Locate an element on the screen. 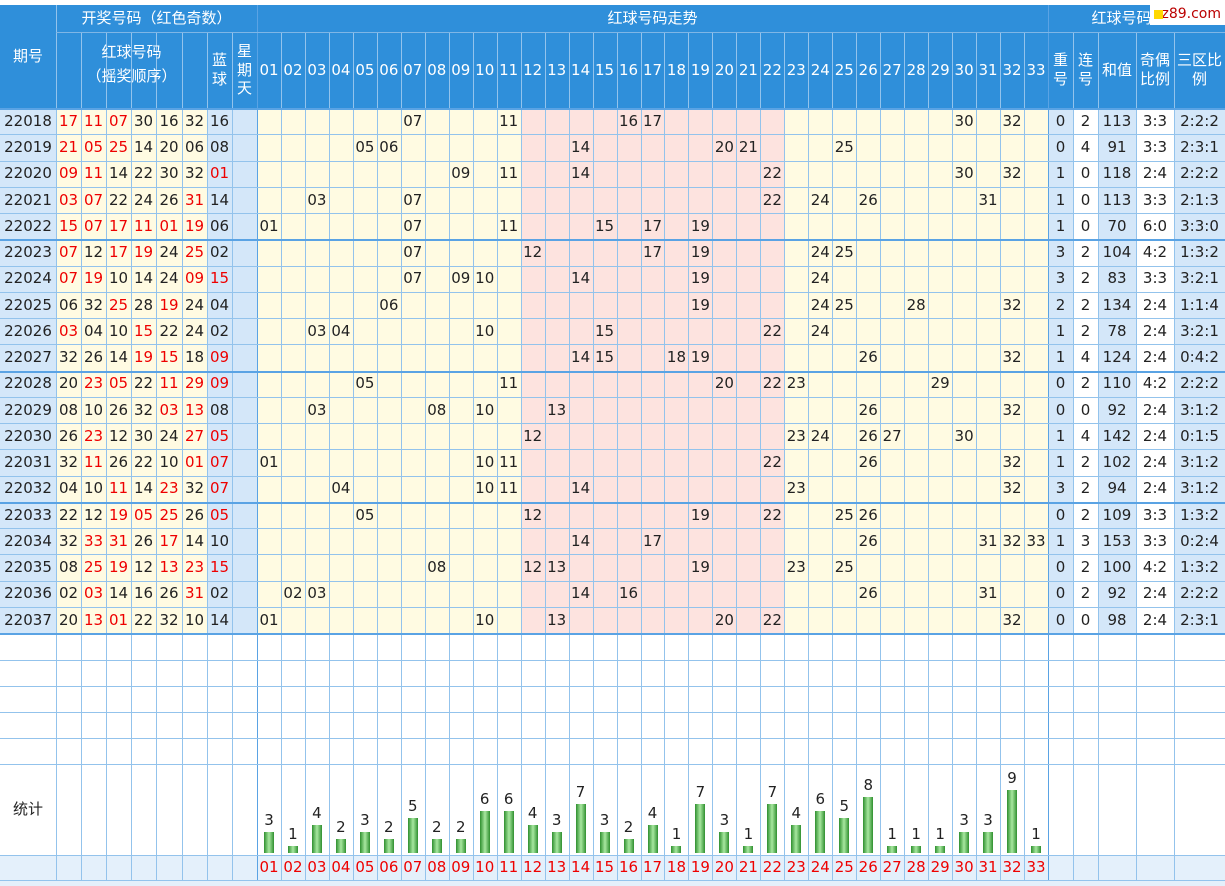 Image resolution: width=1225 pixels, height=886 pixels. red-ball: 19 is located at coordinates (118, 567).